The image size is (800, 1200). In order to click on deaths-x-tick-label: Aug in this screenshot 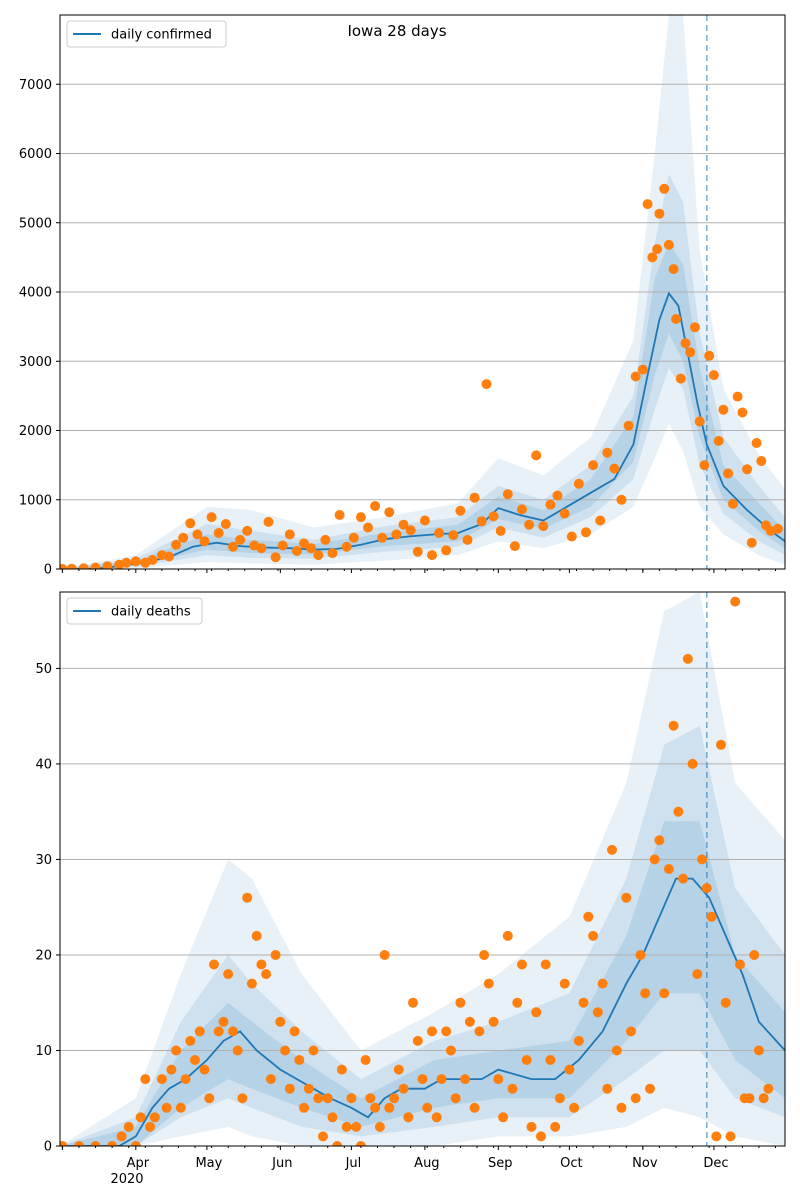, I will do `click(426, 1163)`.